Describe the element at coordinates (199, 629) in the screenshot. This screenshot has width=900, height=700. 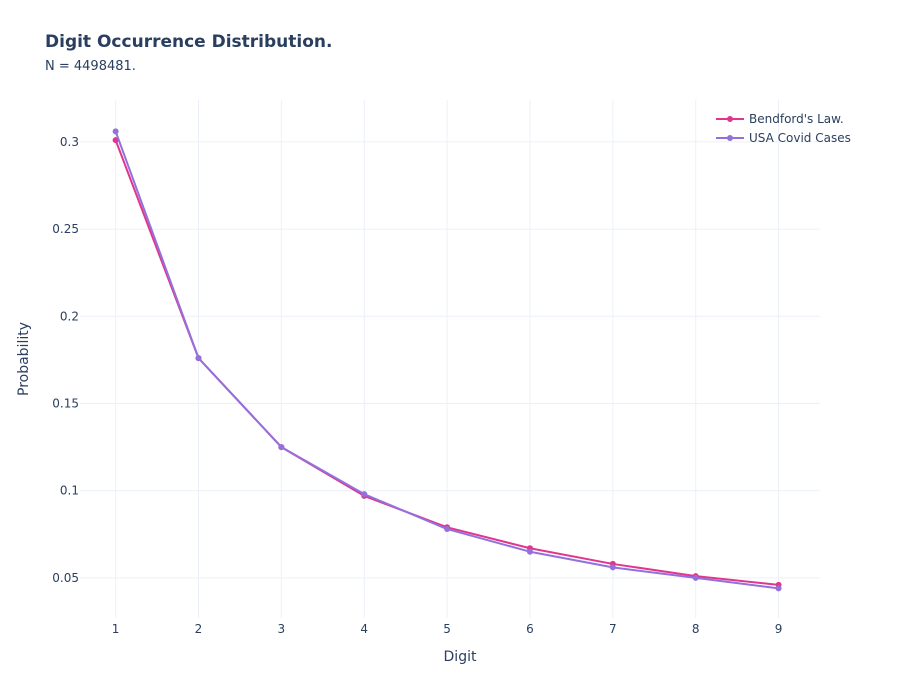
I see `x-tick-label: 2` at that location.